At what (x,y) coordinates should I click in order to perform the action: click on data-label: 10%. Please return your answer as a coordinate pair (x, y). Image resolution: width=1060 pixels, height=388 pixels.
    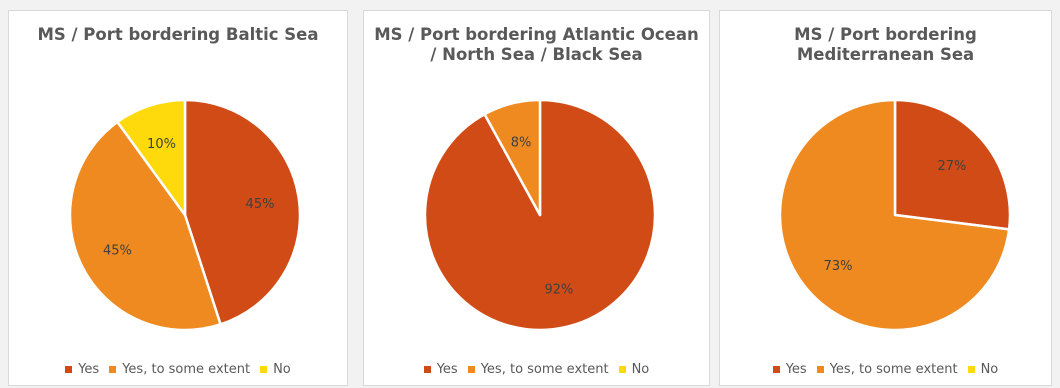
    Looking at the image, I should click on (161, 144).